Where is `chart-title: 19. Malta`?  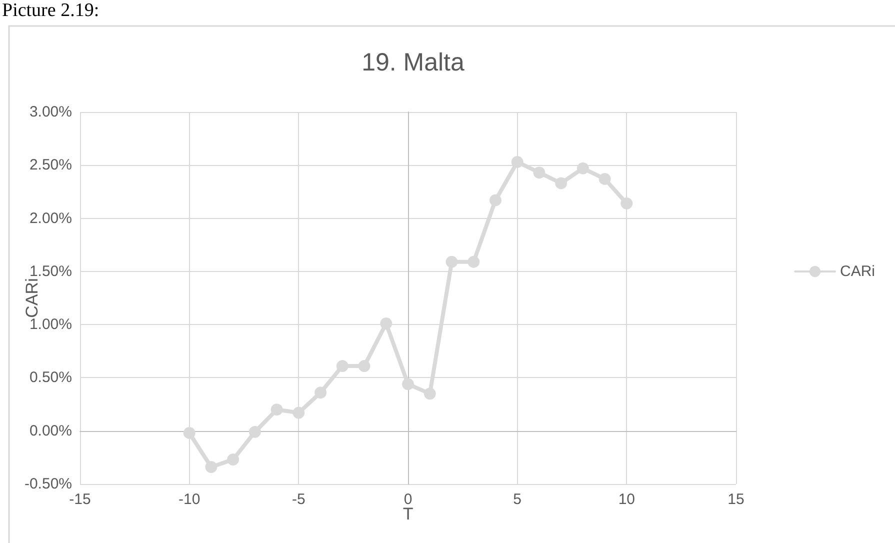
chart-title: 19. Malta is located at coordinates (413, 62).